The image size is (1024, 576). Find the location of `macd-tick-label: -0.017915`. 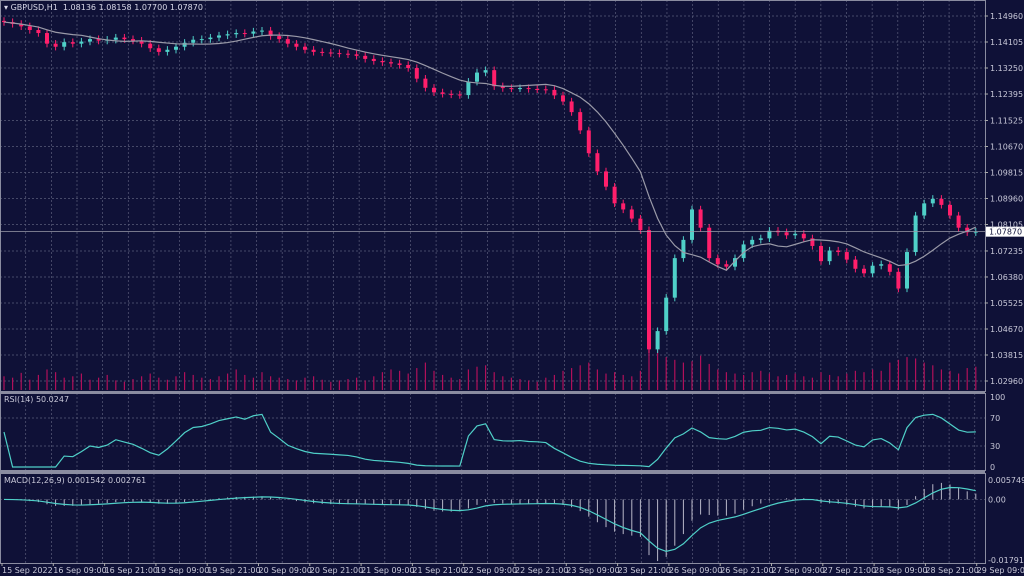

macd-tick-label: -0.017915 is located at coordinates (1006, 560).